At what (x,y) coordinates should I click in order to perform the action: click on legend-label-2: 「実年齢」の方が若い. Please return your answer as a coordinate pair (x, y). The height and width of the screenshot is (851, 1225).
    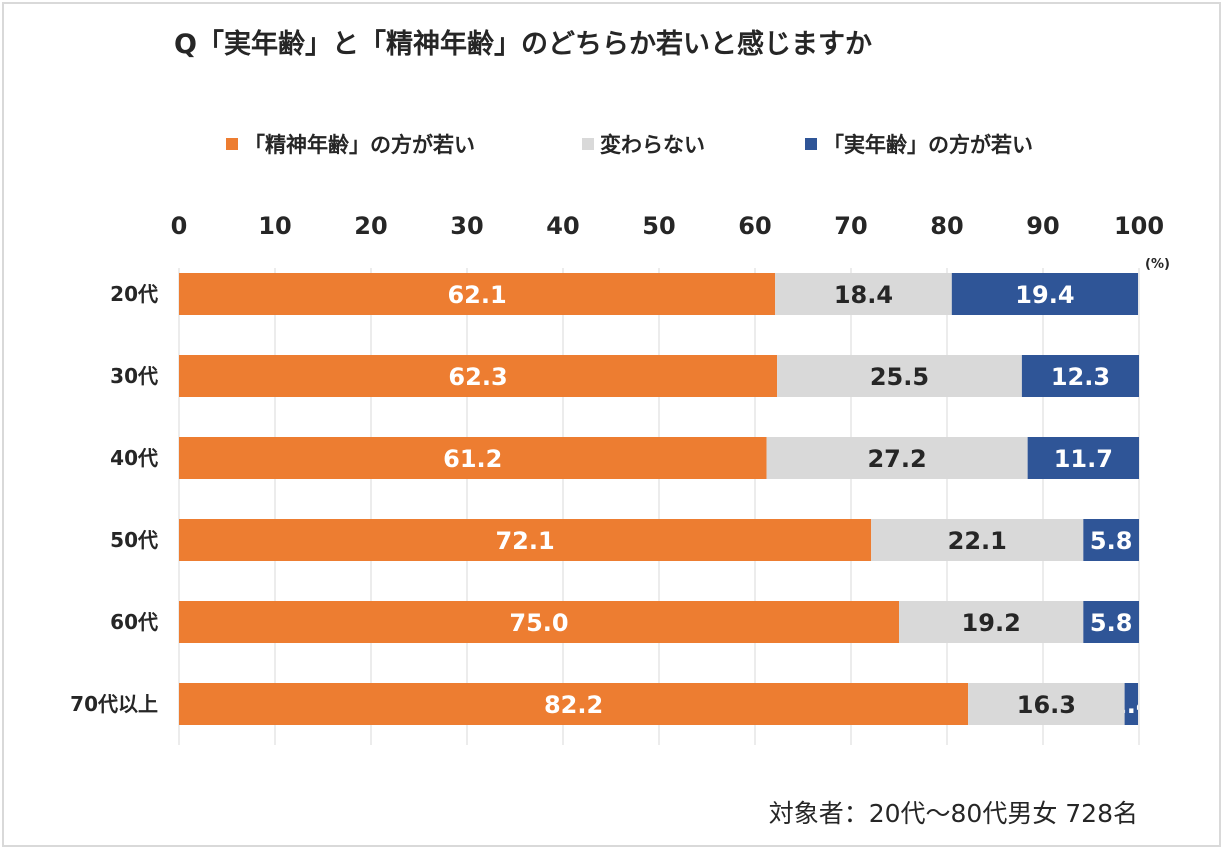
    Looking at the image, I should click on (928, 145).